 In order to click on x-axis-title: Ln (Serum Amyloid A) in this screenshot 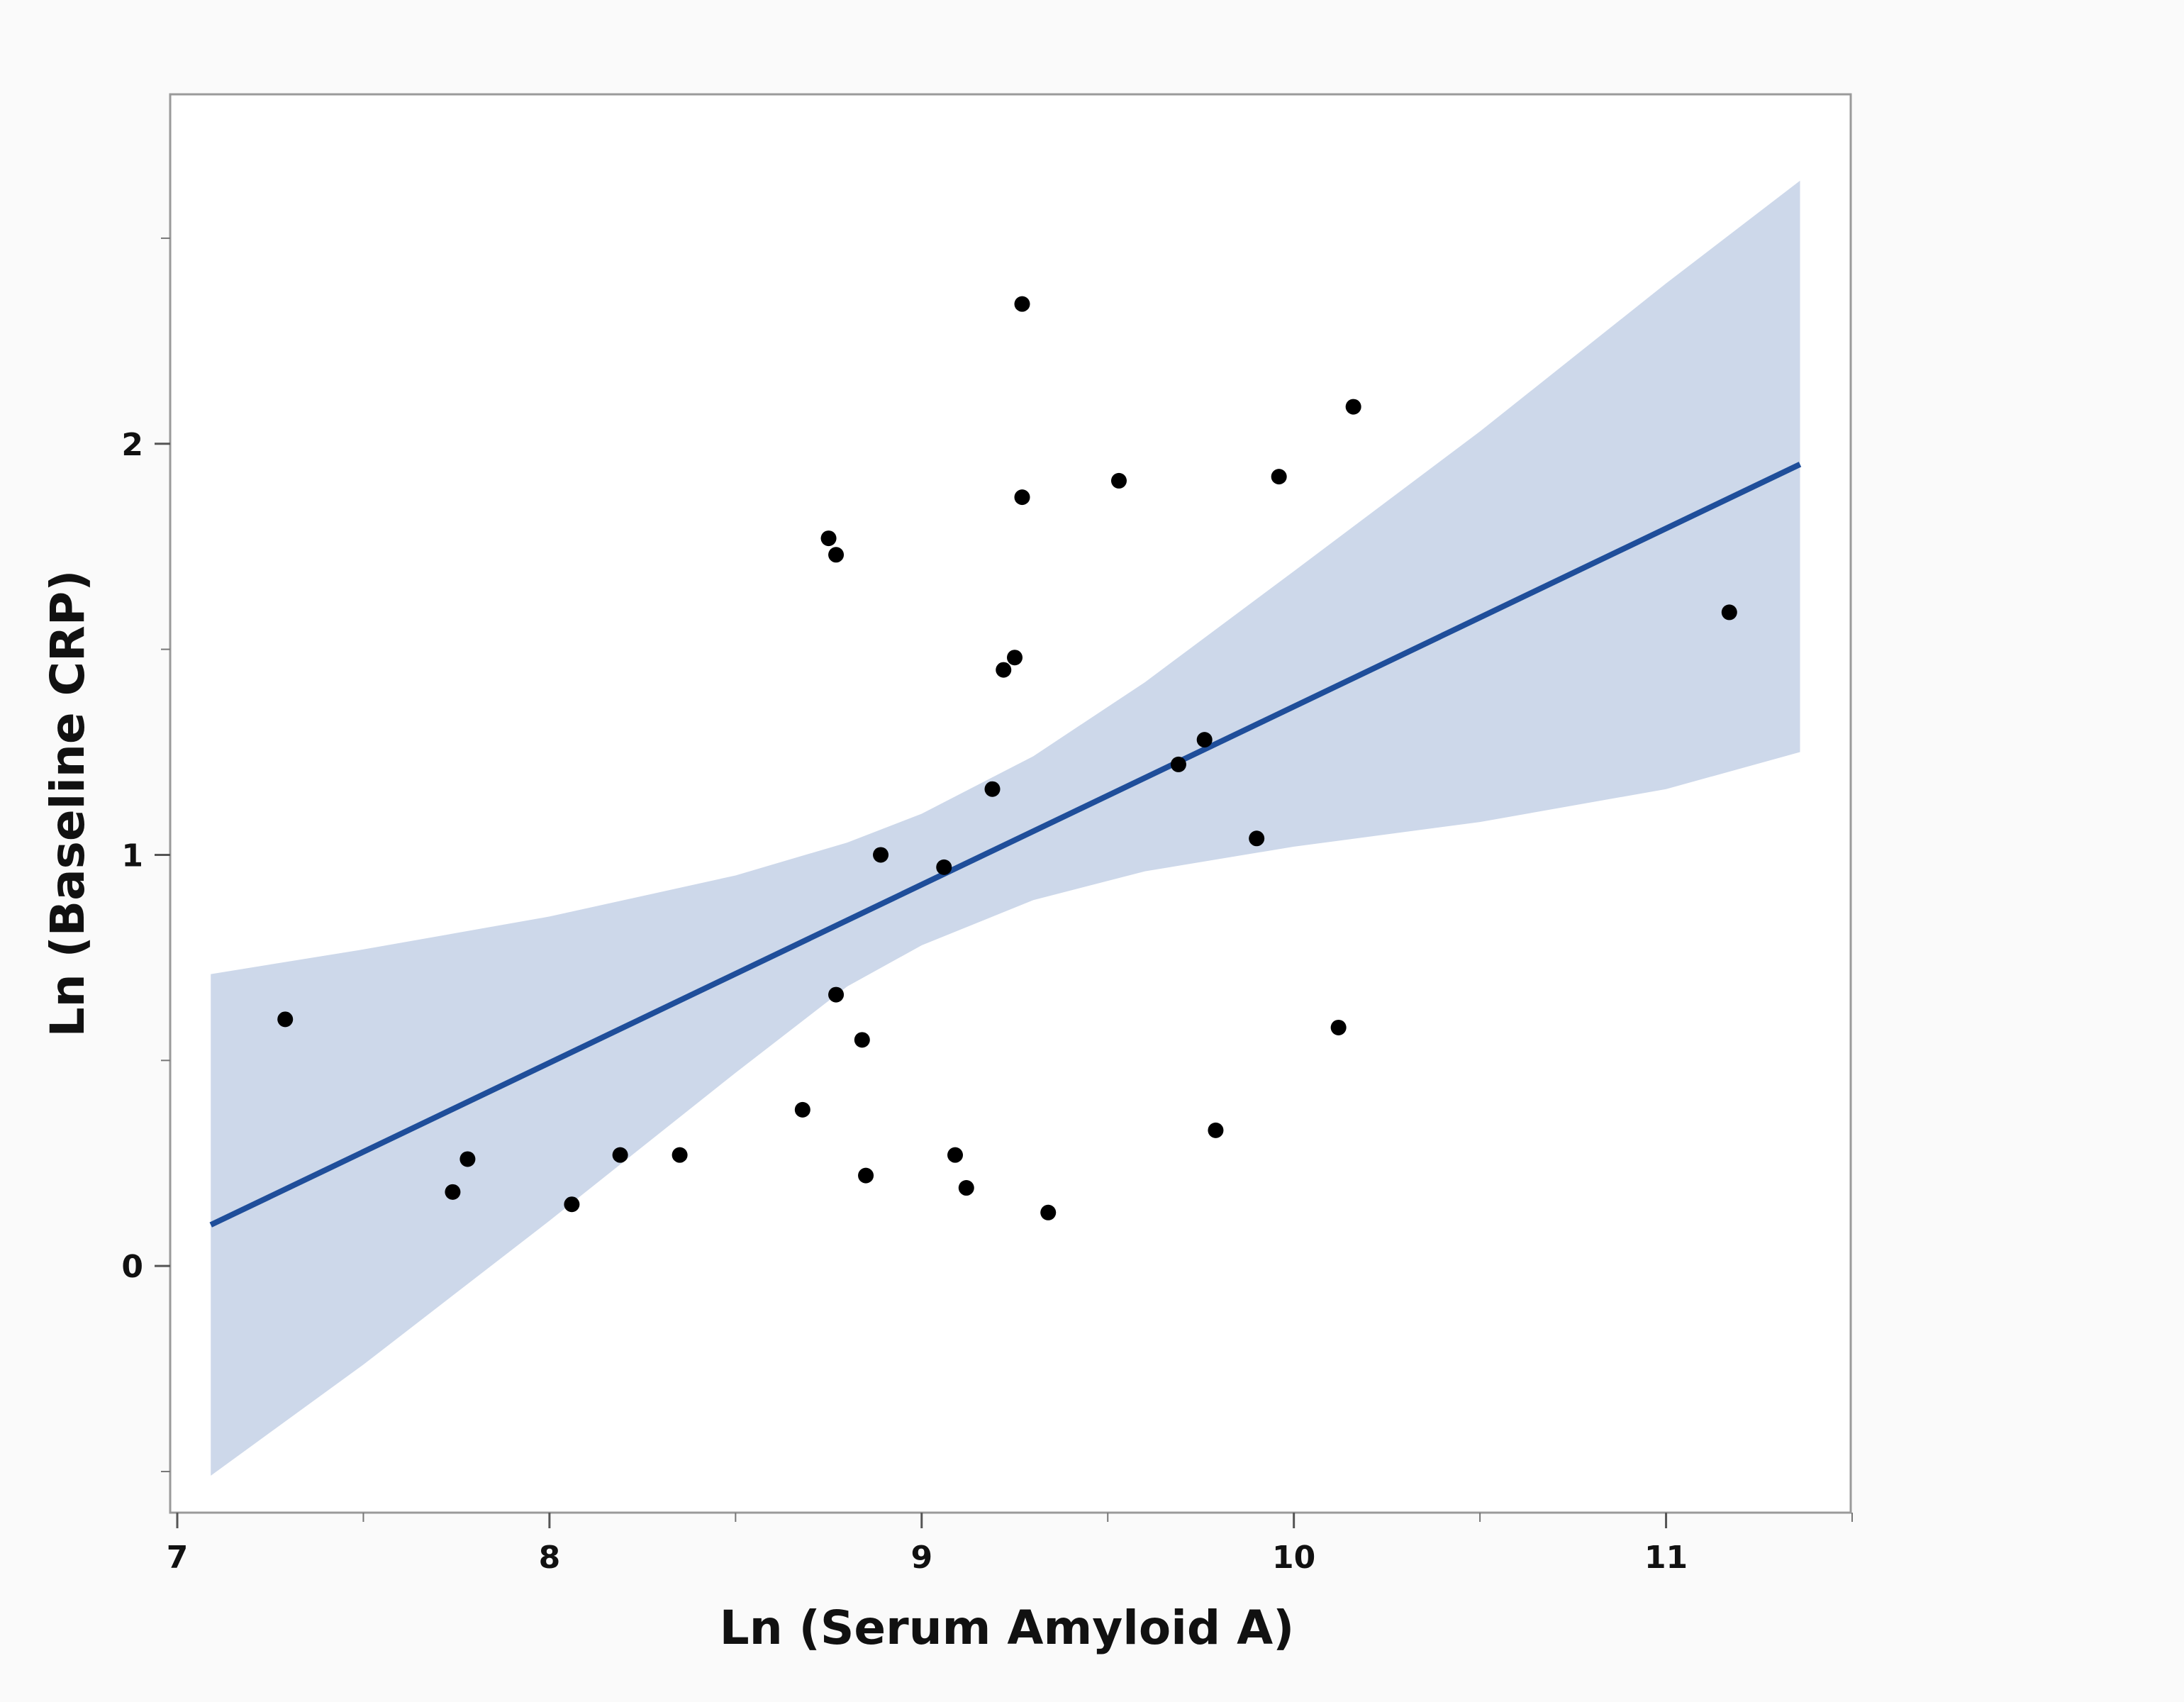, I will do `click(1008, 1628)`.